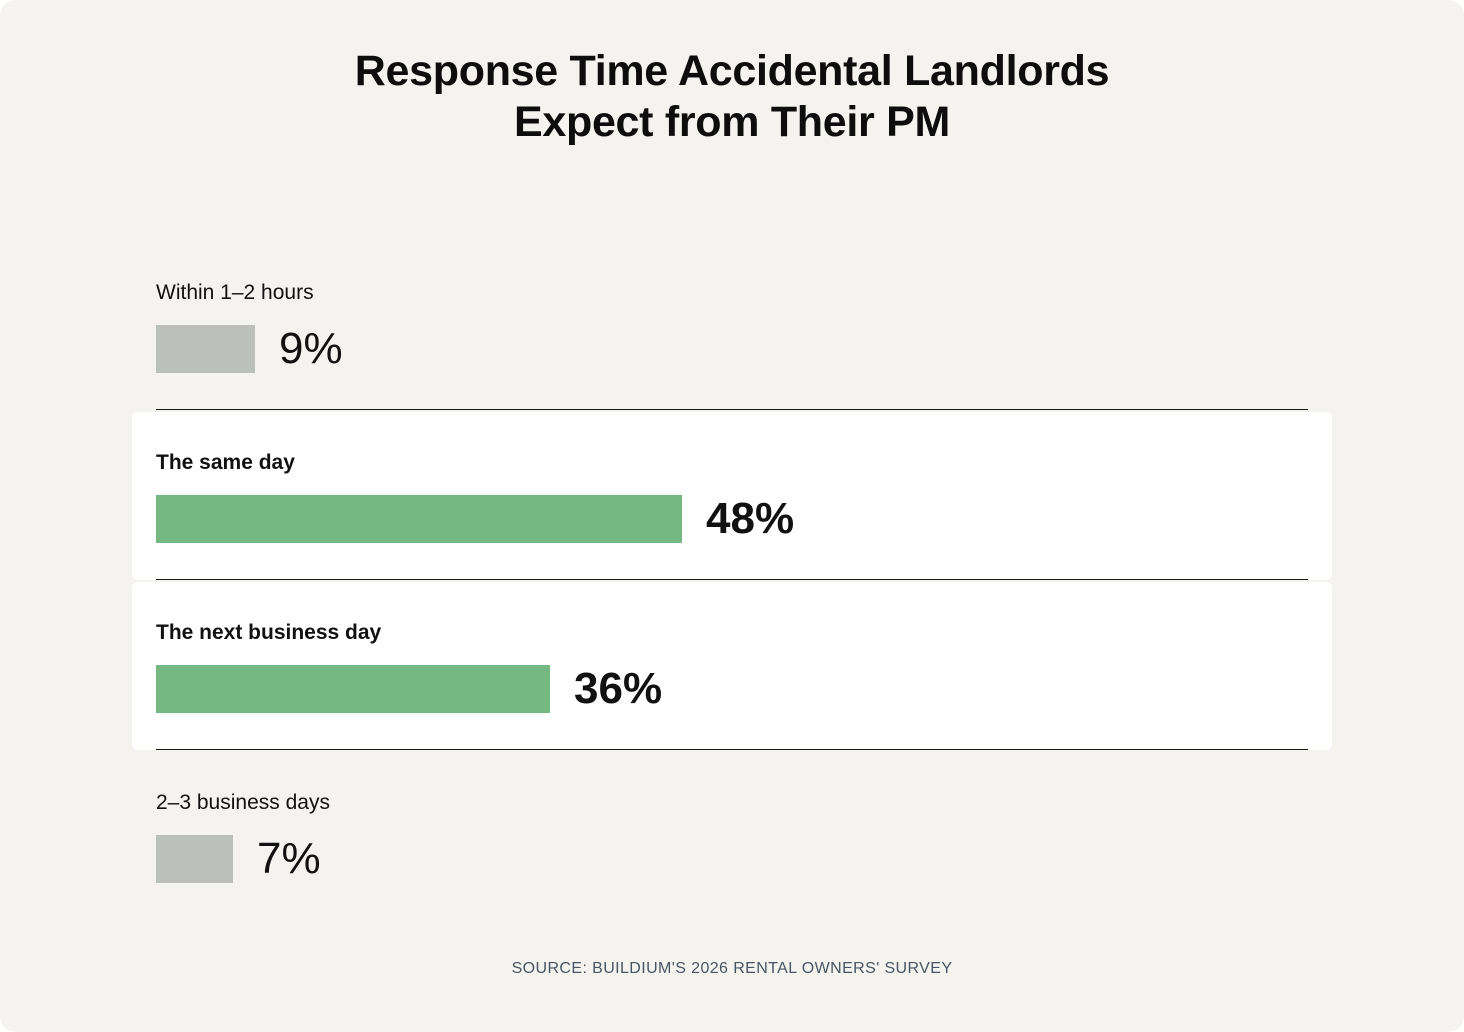 This screenshot has width=1464, height=1032. What do you see at coordinates (618, 688) in the screenshot?
I see `value-label: 36%` at bounding box center [618, 688].